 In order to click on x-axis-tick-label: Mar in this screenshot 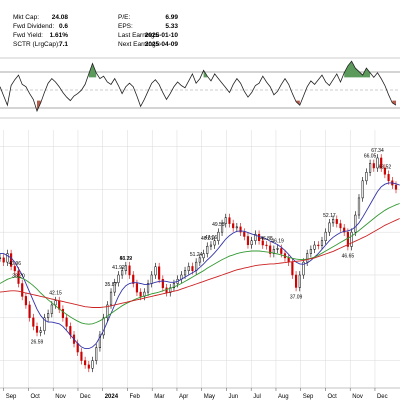, I will do `click(159, 397)`.